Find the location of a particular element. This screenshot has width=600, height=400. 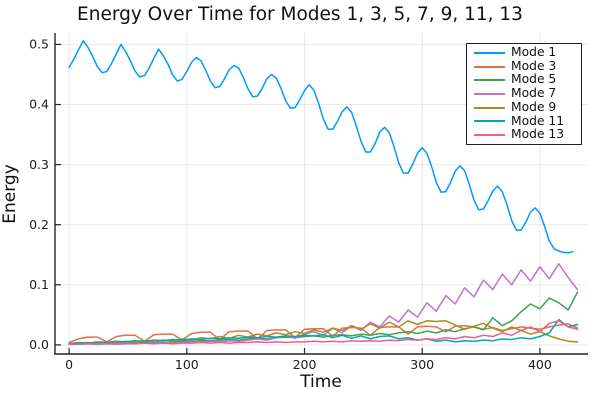

legend-label: Mode 9 is located at coordinates (534, 106).